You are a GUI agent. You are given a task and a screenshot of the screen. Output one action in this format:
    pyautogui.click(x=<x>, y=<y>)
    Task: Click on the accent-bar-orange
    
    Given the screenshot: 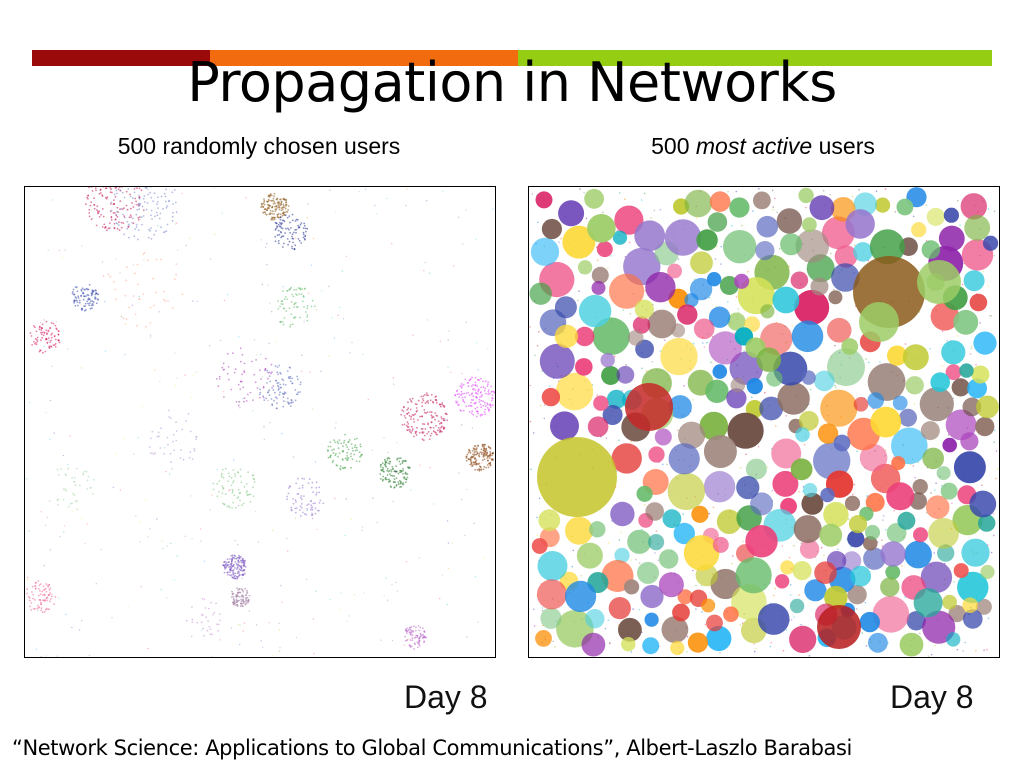 What is the action you would take?
    pyautogui.click(x=364, y=58)
    